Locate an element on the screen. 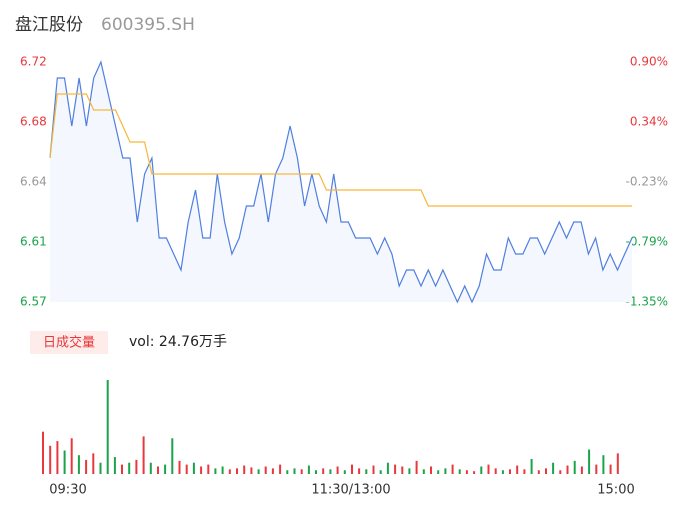  stock-code: 600395.SH is located at coordinates (148, 25).